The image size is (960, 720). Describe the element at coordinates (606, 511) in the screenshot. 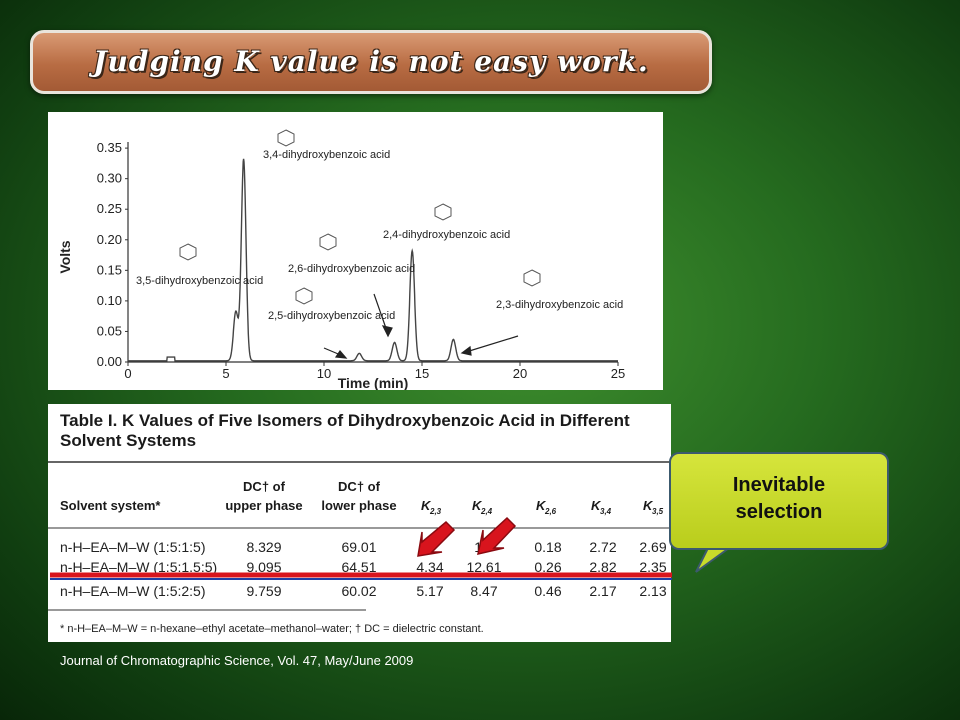

I see `header-k34-sub: 3,4` at that location.